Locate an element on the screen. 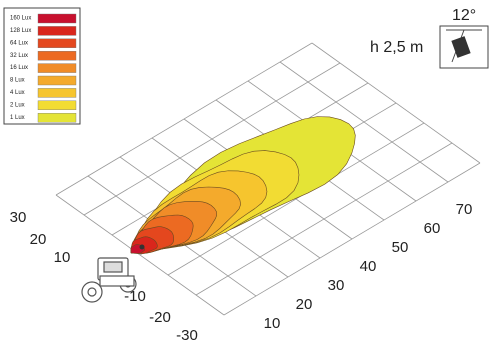 The height and width of the screenshot is (345, 494). distance-axis-label: 40 is located at coordinates (368, 266).